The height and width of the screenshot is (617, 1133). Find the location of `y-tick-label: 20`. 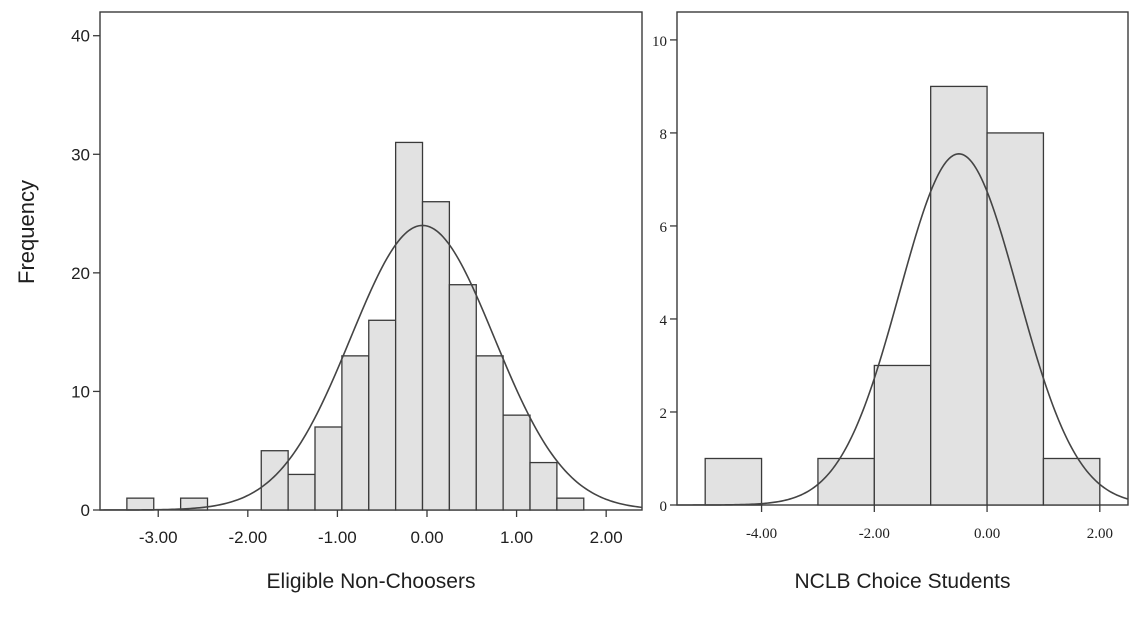

y-tick-label: 20 is located at coordinates (80, 273).